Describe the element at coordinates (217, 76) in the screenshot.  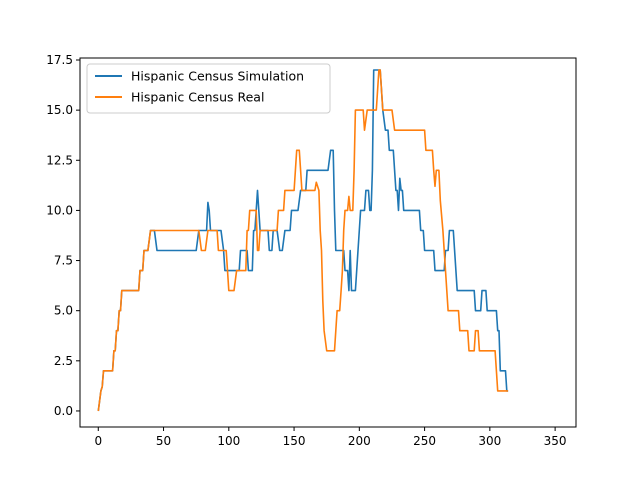
I see `legend-label-simulation: Hispanic Census Simulation` at that location.